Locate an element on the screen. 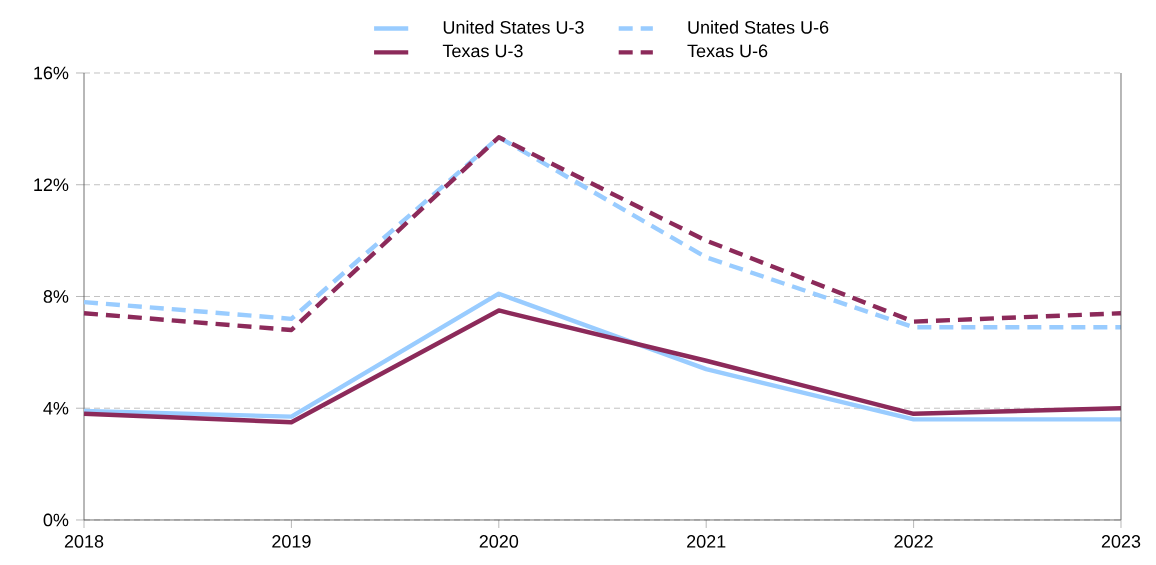 The width and height of the screenshot is (1156, 565). x-tick-label: 2022 is located at coordinates (913, 541).